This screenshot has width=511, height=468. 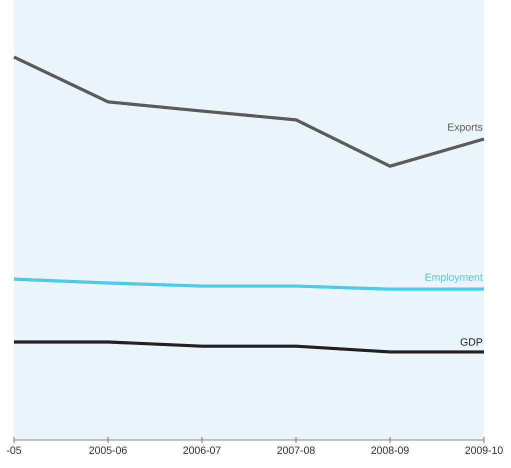 What do you see at coordinates (454, 278) in the screenshot?
I see `series-label: Employment` at bounding box center [454, 278].